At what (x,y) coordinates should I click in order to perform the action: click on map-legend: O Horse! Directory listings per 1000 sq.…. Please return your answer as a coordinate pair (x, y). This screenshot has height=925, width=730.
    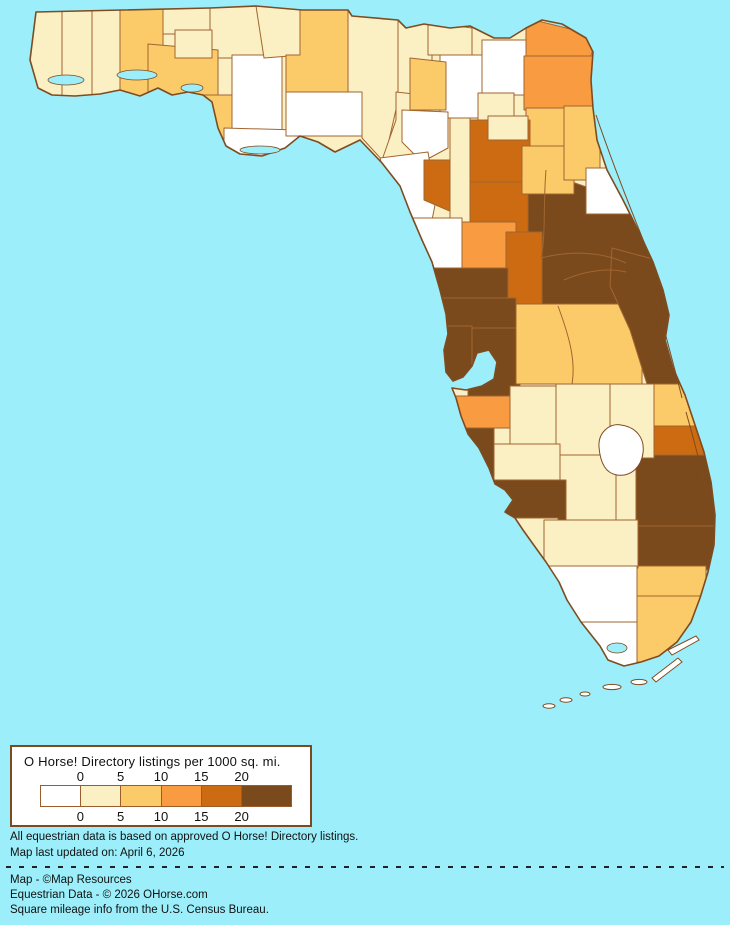
    Looking at the image, I should click on (161, 786).